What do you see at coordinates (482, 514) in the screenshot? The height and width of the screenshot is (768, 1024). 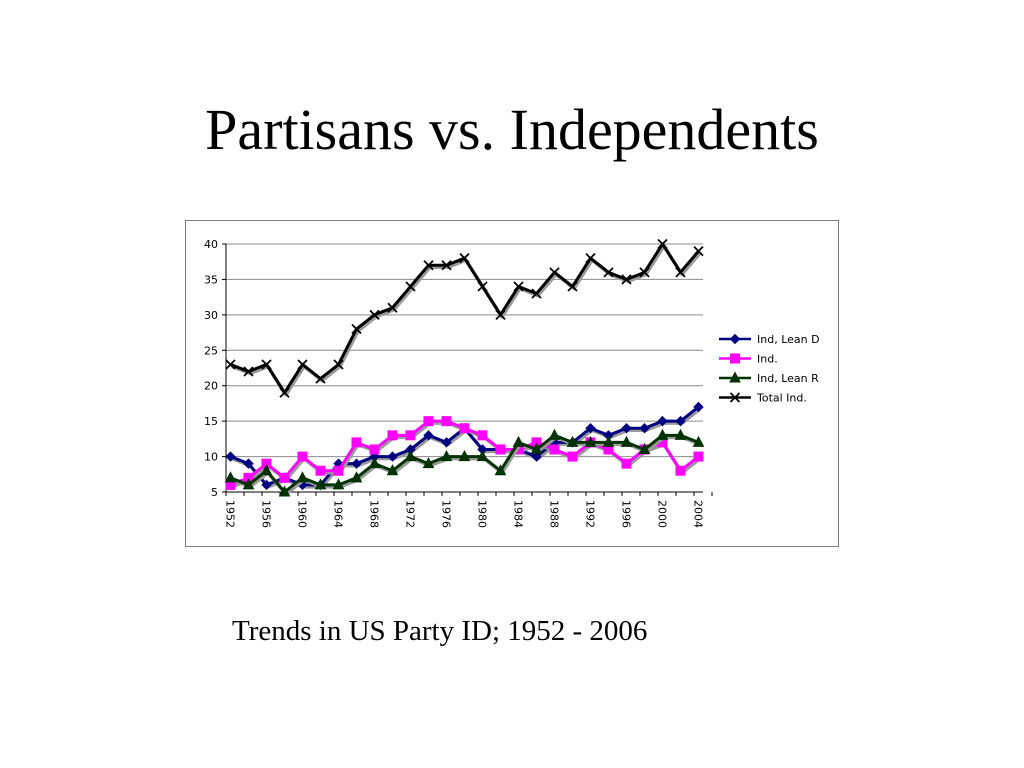 I see `x-tick-label: 1980` at bounding box center [482, 514].